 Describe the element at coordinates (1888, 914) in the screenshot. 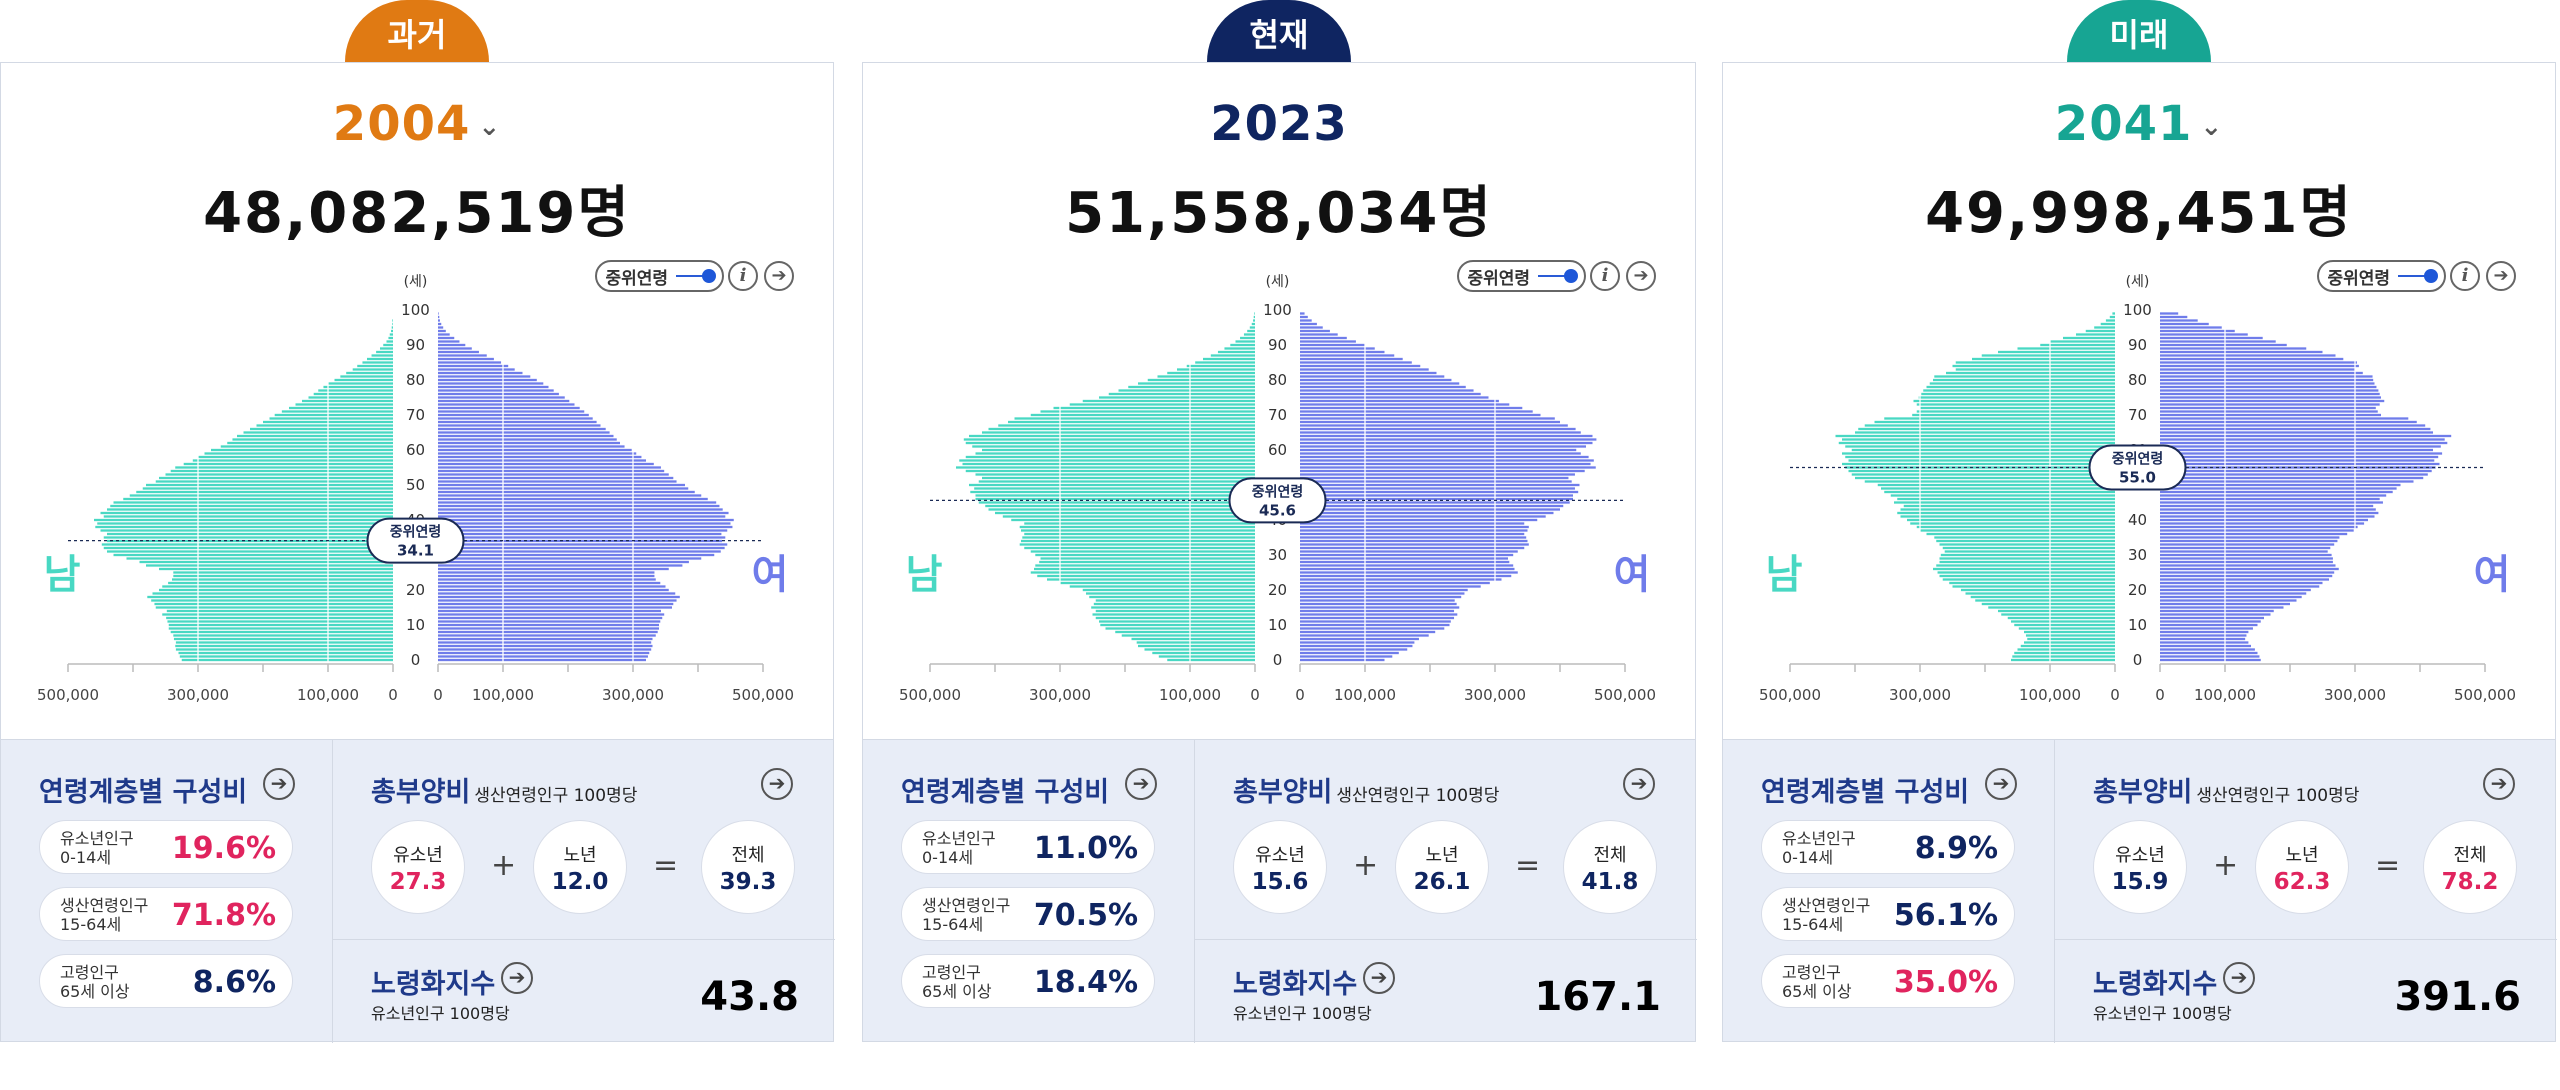

I see `composition-working: 생산연령인구 15-64세 56.1%` at that location.